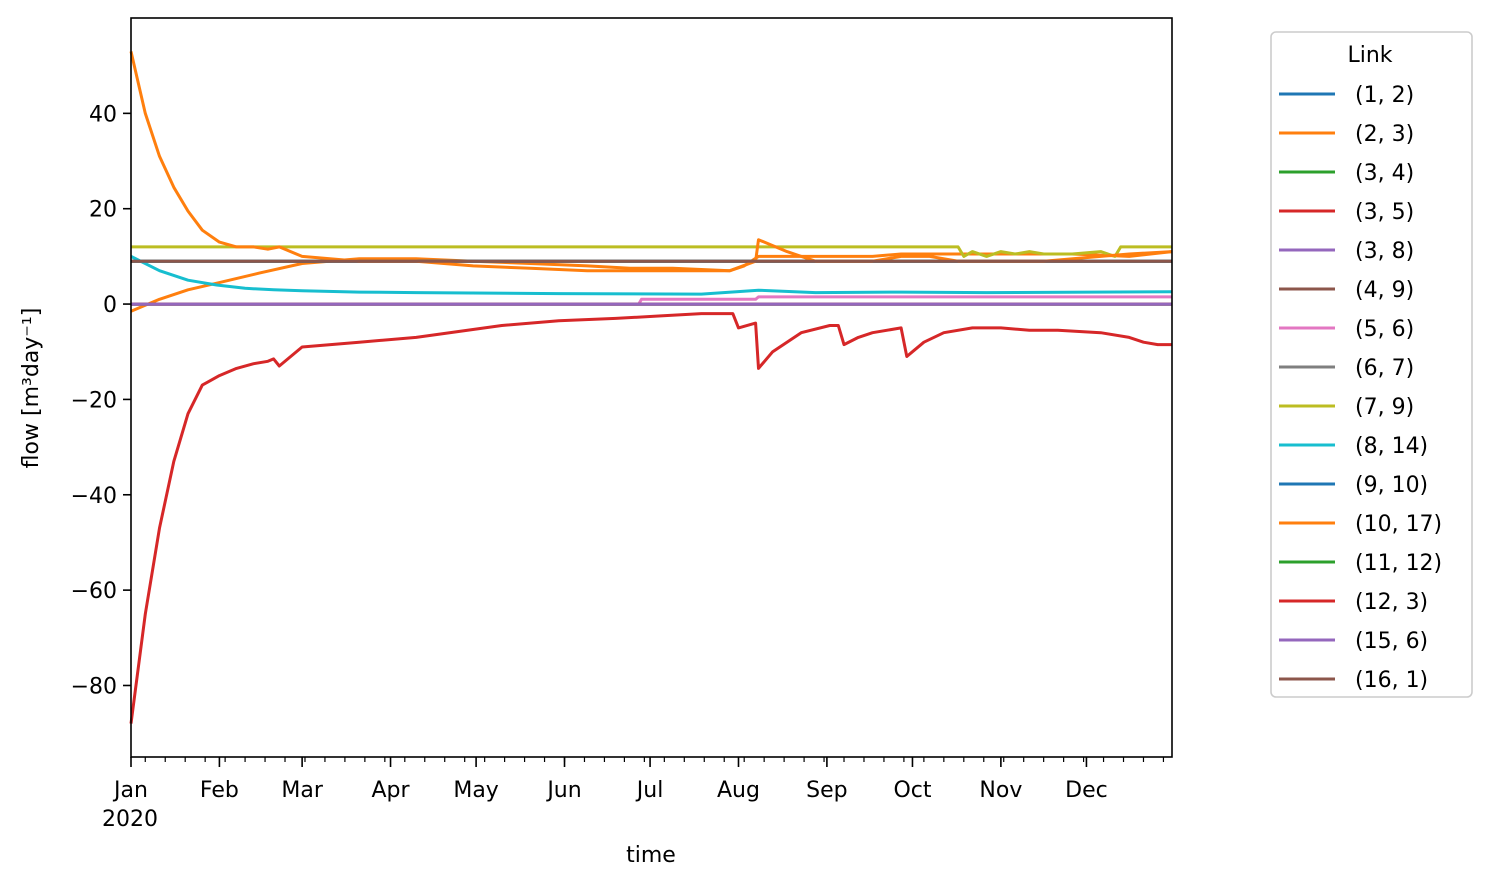 The height and width of the screenshot is (888, 1490). What do you see at coordinates (563, 790) in the screenshot?
I see `x-tick-label: Jun` at bounding box center [563, 790].